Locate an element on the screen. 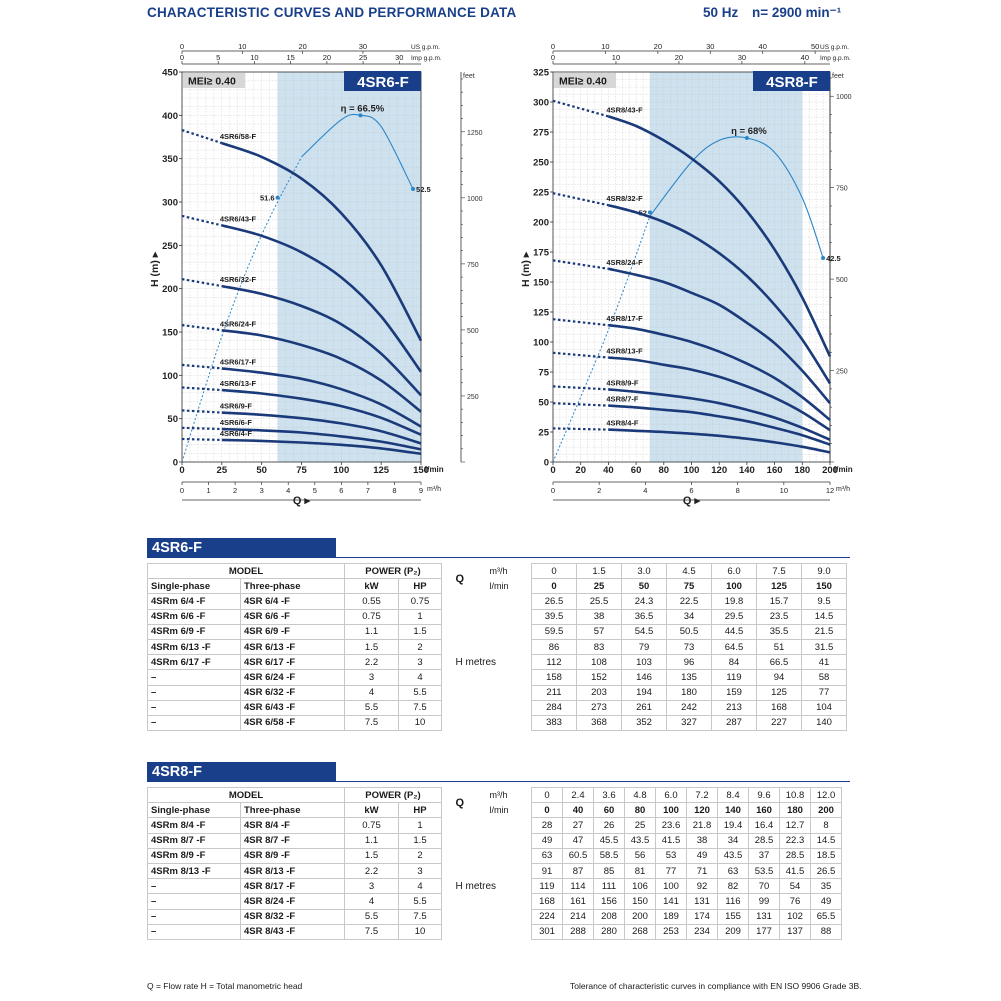 This screenshot has height=1001, width=1001. head-value-cell: 43.5 is located at coordinates (733, 855).